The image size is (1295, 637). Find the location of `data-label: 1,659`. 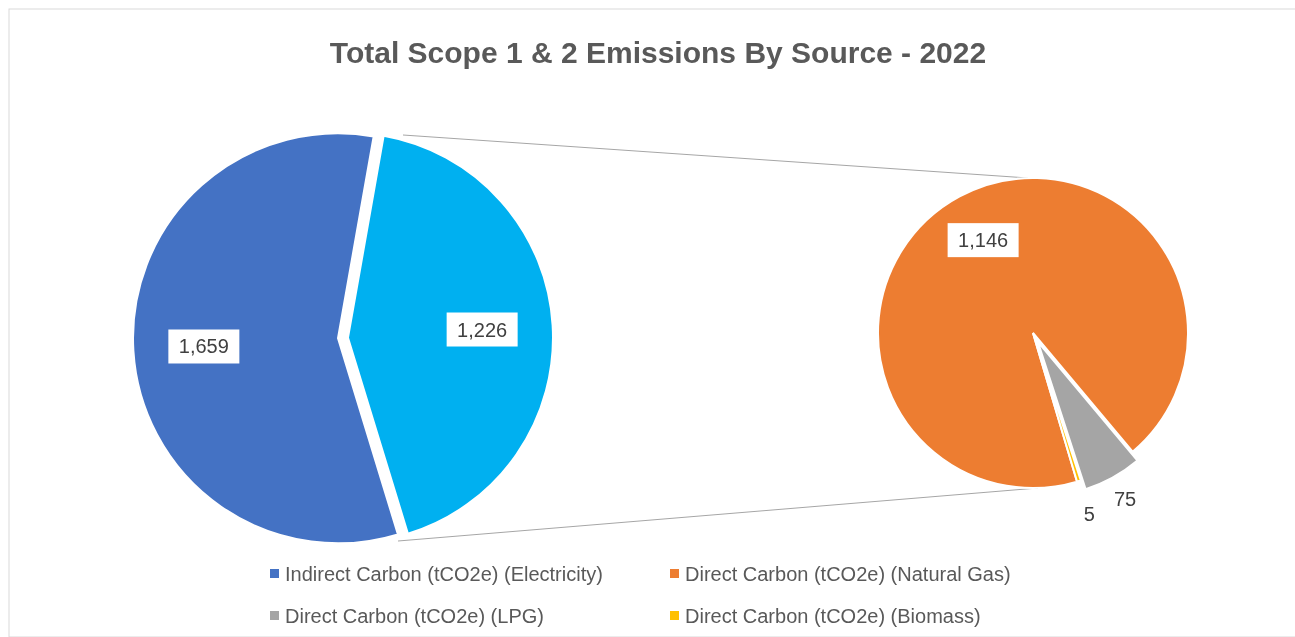

data-label: 1,659 is located at coordinates (203, 346).